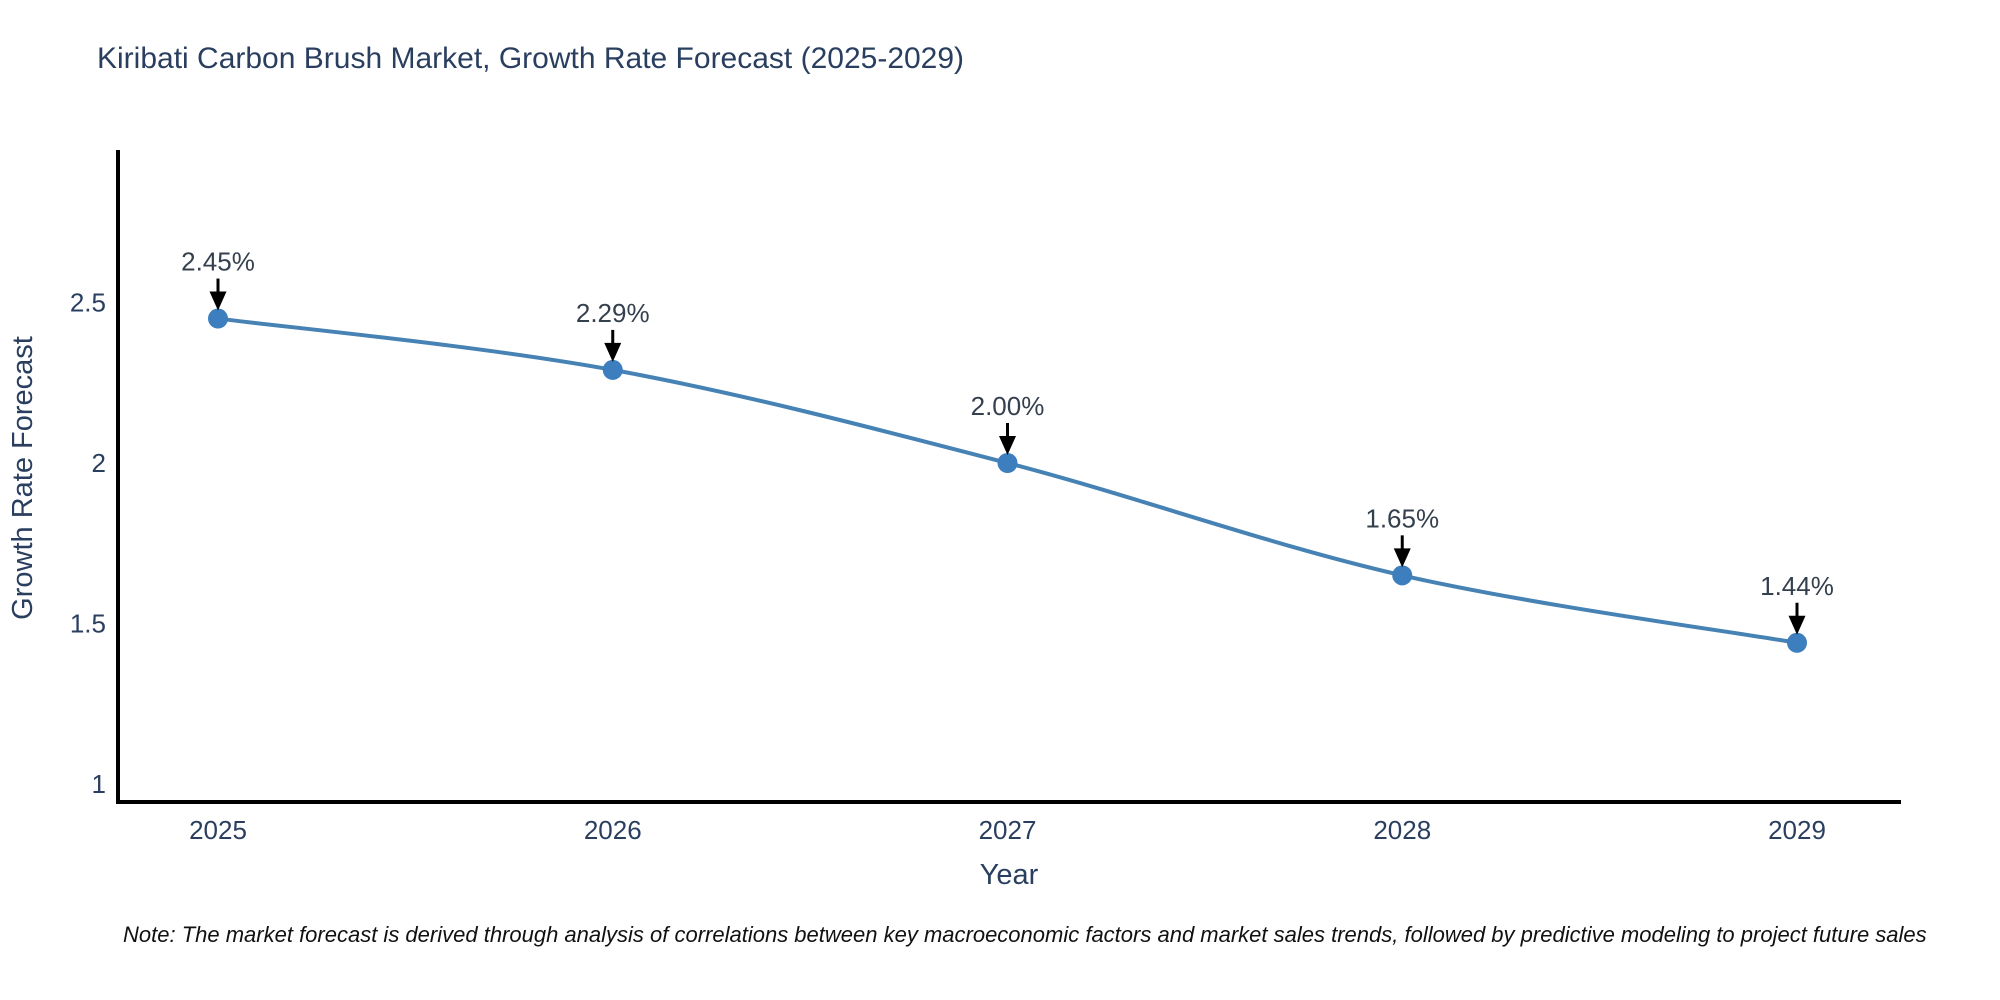 The image size is (2000, 1000). What do you see at coordinates (99, 463) in the screenshot?
I see `y-tick-label: 2` at bounding box center [99, 463].